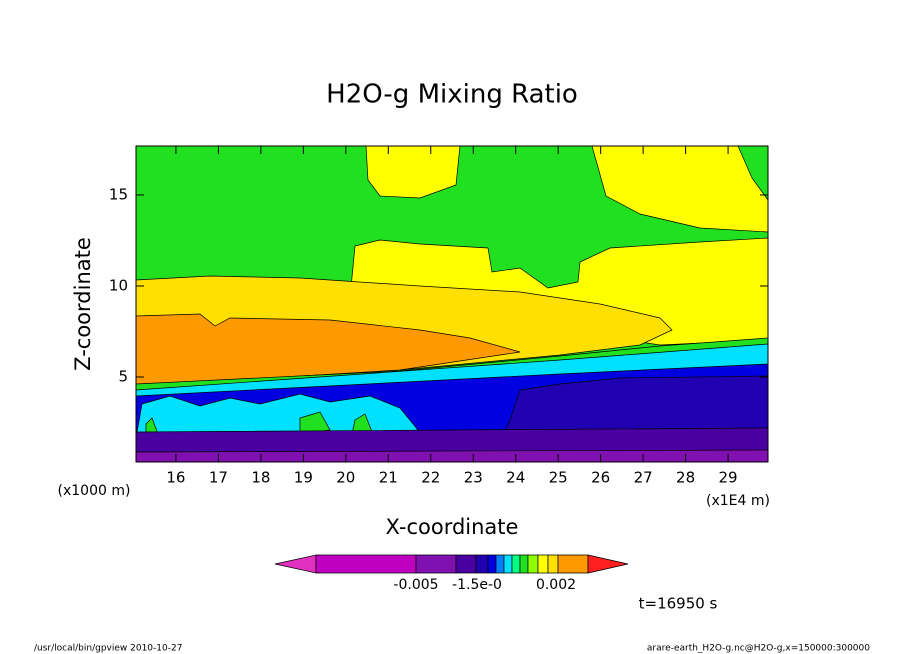 Image resolution: width=904 pixels, height=654 pixels. What do you see at coordinates (345, 478) in the screenshot?
I see `x-tick-label: 20` at bounding box center [345, 478].